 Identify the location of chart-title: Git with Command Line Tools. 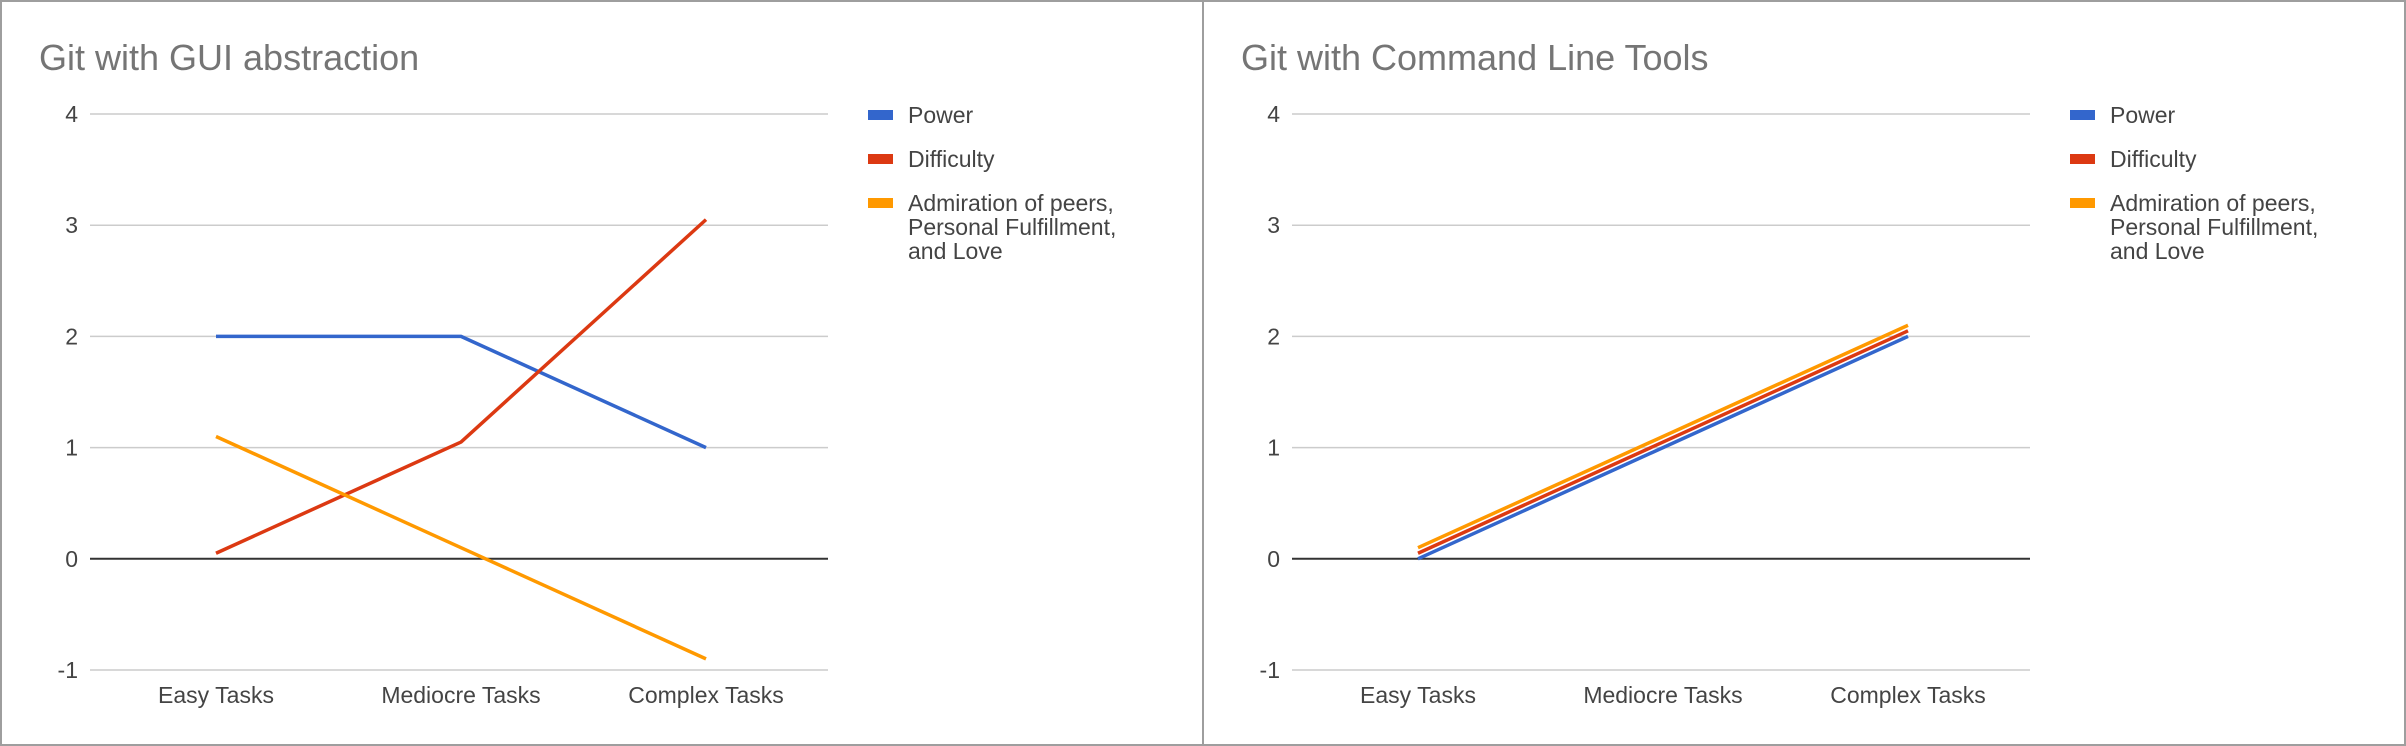
(1475, 57).